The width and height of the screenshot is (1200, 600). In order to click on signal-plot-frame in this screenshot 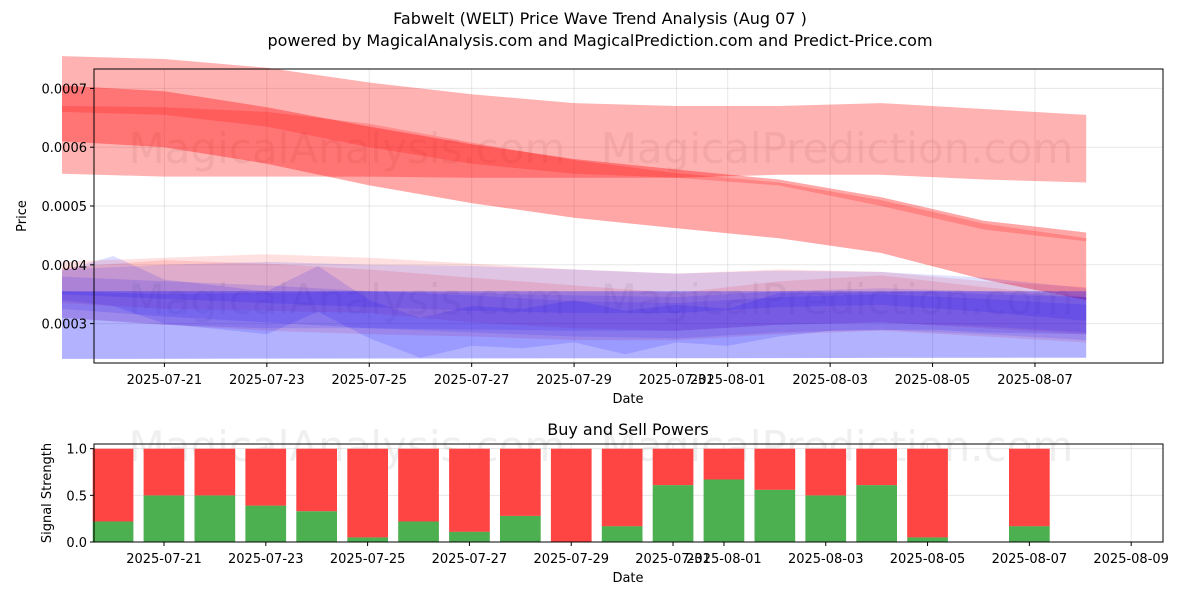, I will do `click(628, 493)`.